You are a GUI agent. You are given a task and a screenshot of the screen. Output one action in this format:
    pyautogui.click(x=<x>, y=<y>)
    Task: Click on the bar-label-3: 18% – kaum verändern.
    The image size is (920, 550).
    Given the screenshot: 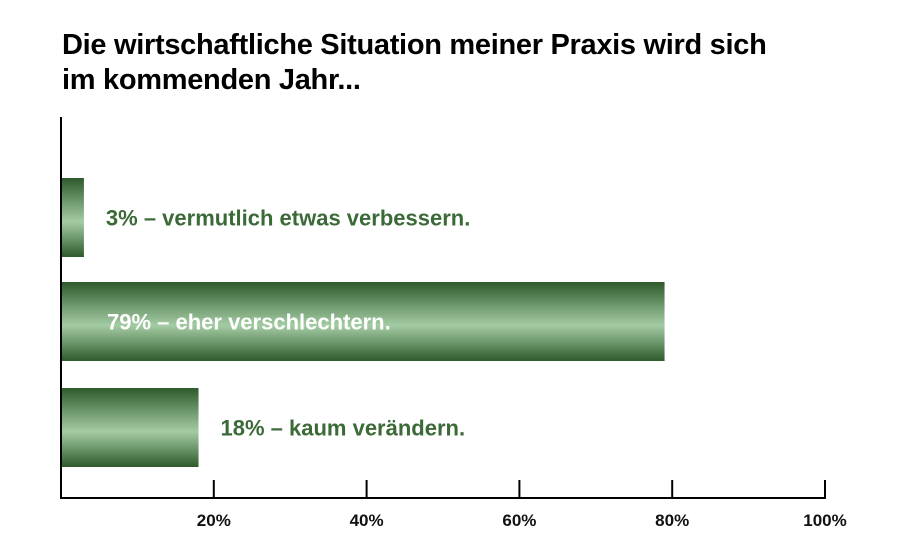 What is the action you would take?
    pyautogui.click(x=343, y=428)
    